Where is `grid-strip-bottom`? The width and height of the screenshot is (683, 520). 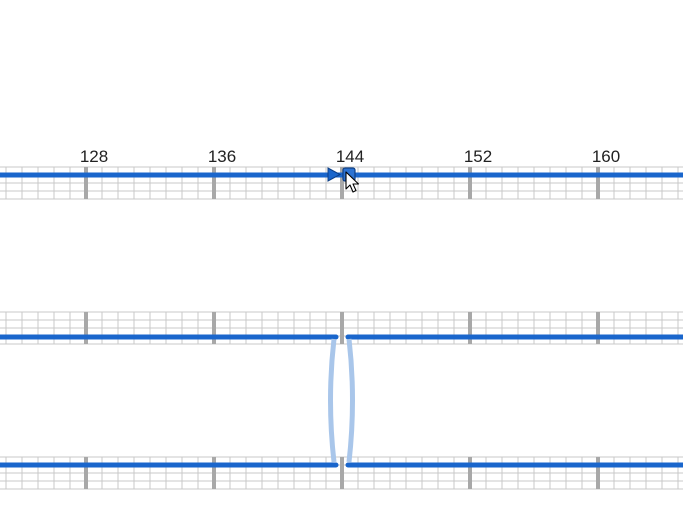 grid-strip-bottom is located at coordinates (341, 473).